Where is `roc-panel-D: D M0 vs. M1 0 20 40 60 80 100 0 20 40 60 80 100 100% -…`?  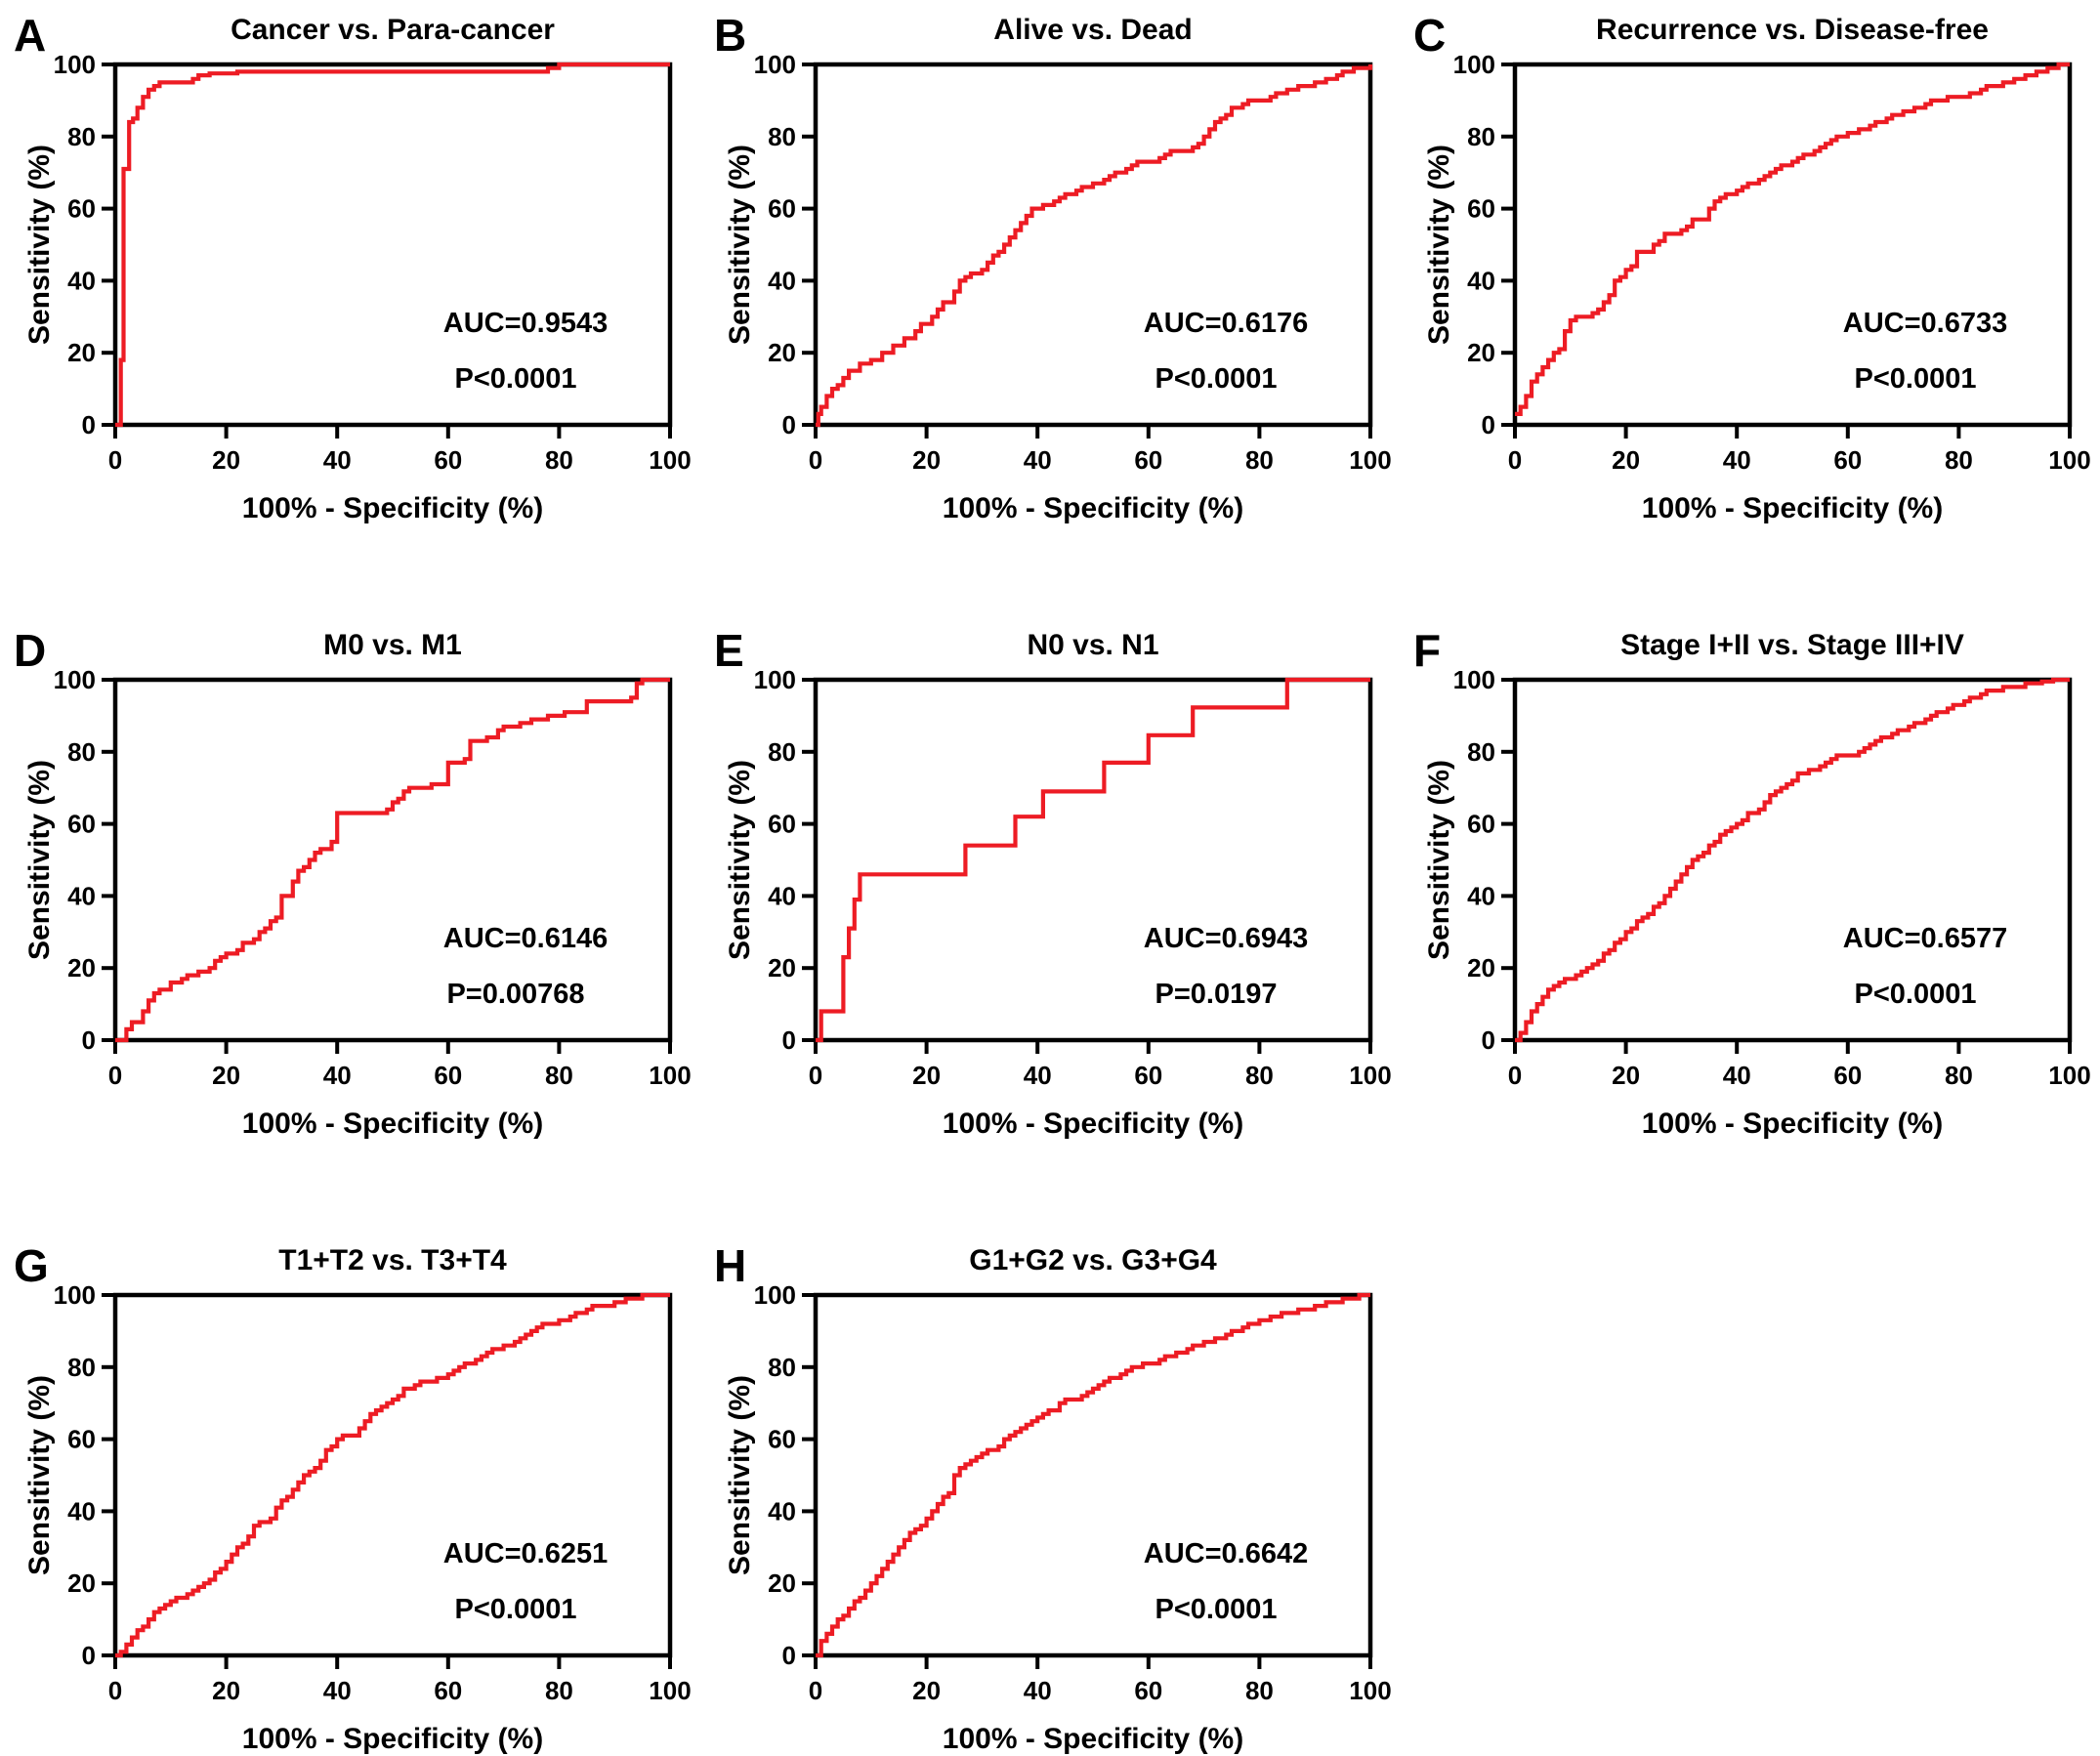 roc-panel-D: D M0 vs. M1 0 20 40 60 80 100 0 20 40 60 80 100 100% -… is located at coordinates (353, 882).